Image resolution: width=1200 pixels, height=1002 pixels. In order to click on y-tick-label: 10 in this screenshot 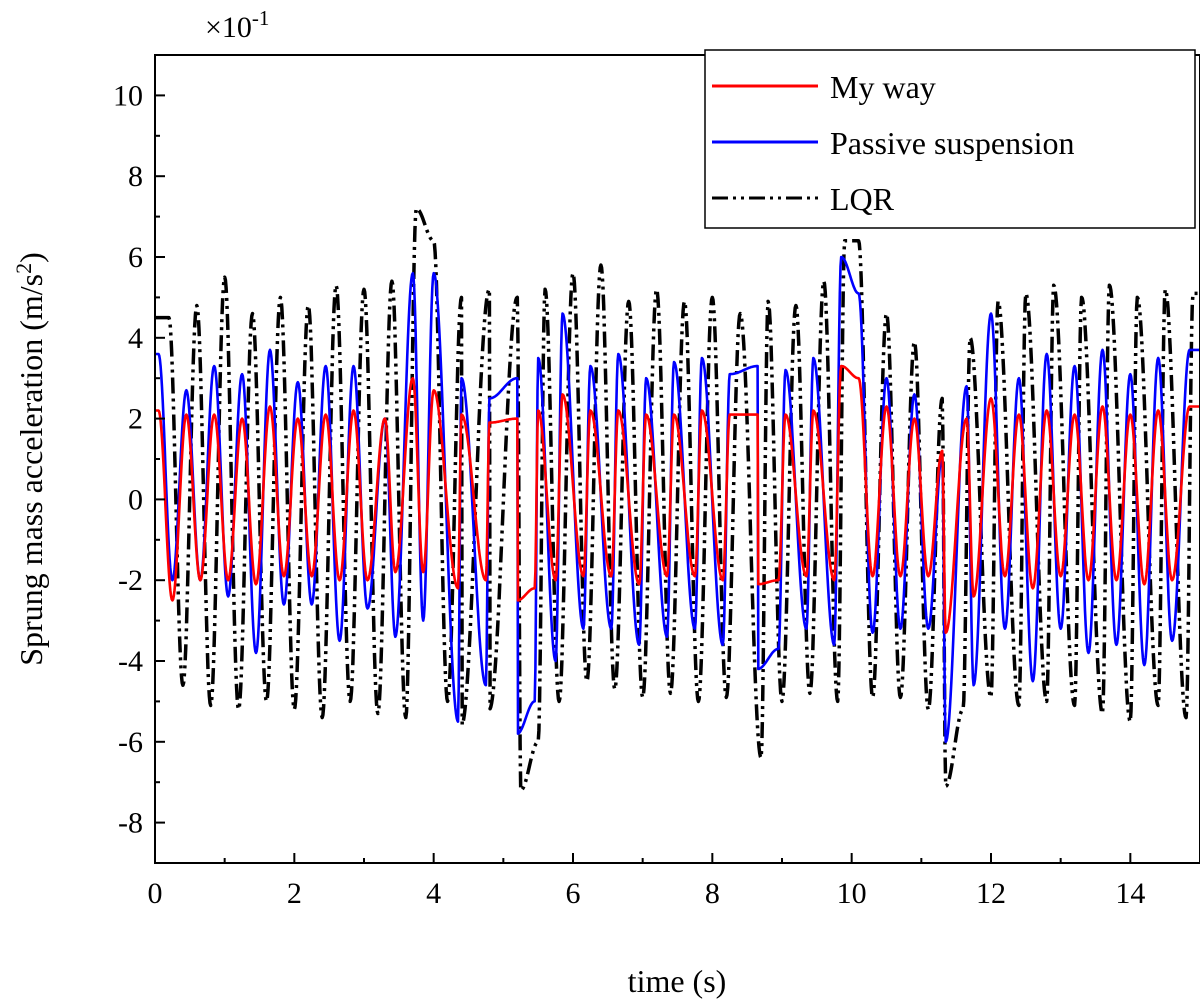, I will do `click(128, 95)`.